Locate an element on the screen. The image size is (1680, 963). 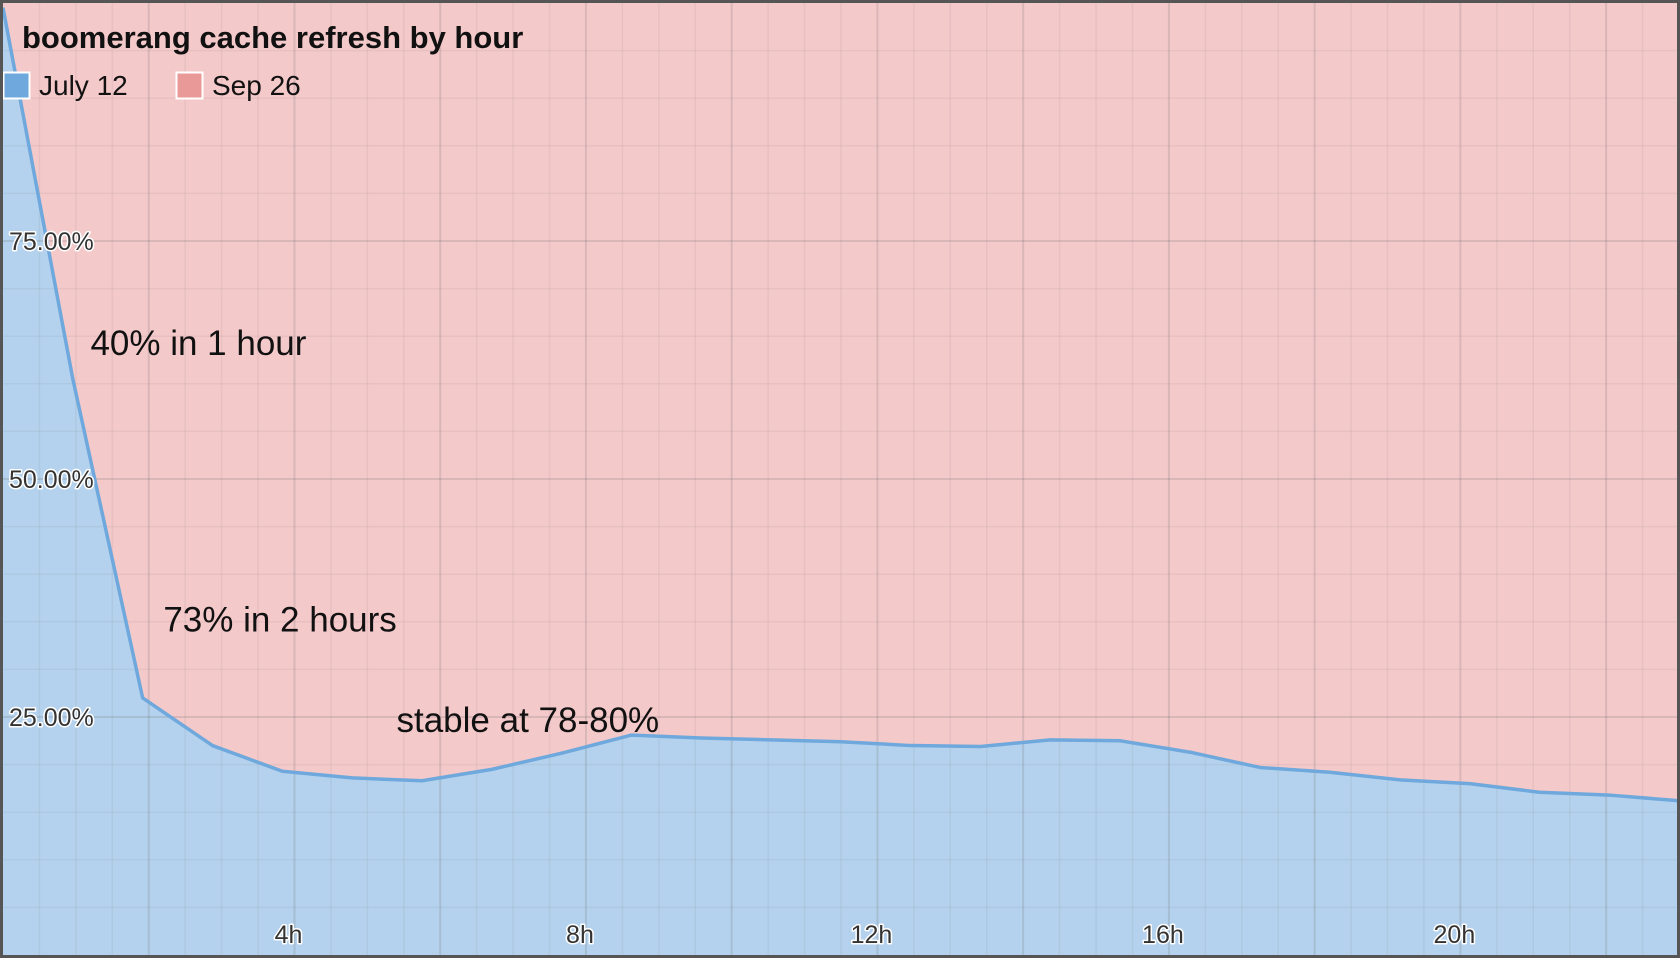
y-tick-label: 50.00% is located at coordinates (51, 480).